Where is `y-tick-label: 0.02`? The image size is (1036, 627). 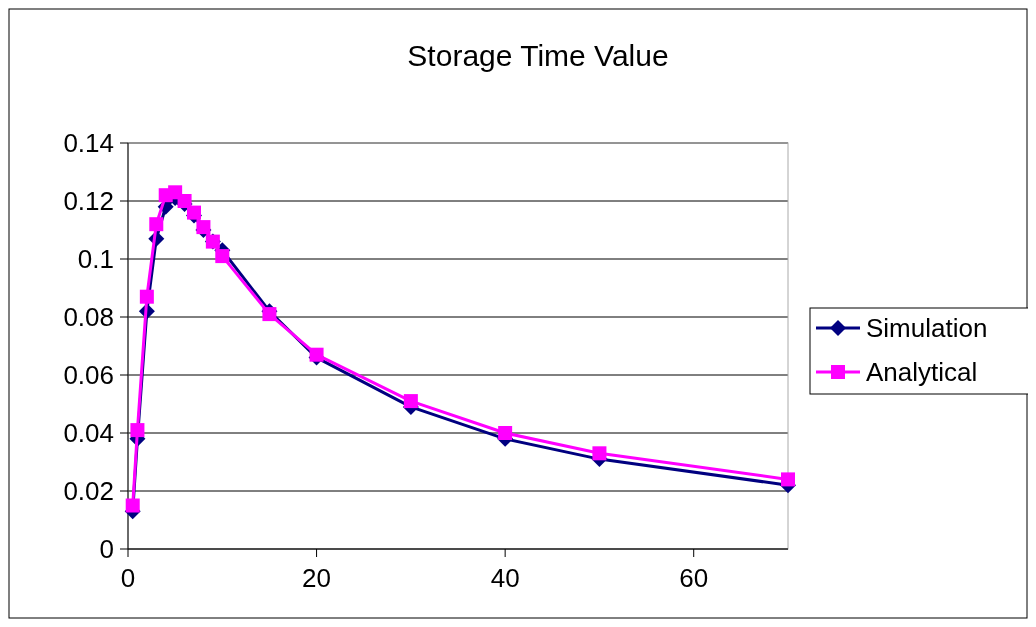 y-tick-label: 0.02 is located at coordinates (88, 491).